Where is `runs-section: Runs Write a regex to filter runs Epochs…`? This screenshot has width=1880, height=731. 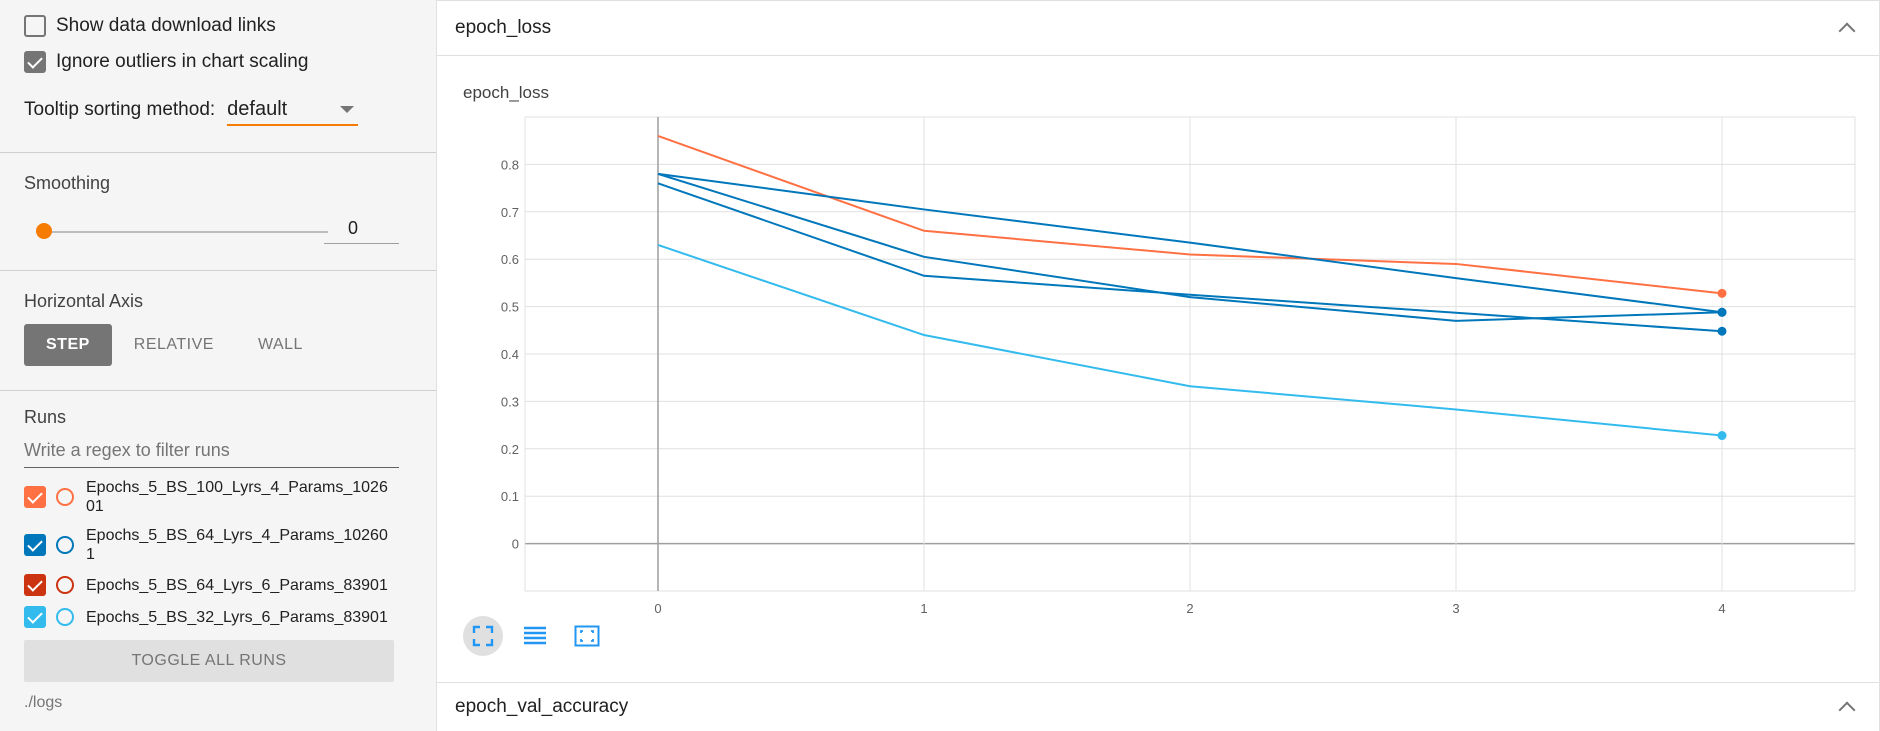 runs-section: Runs Write a regex to filter runs Epochs… is located at coordinates (218, 551).